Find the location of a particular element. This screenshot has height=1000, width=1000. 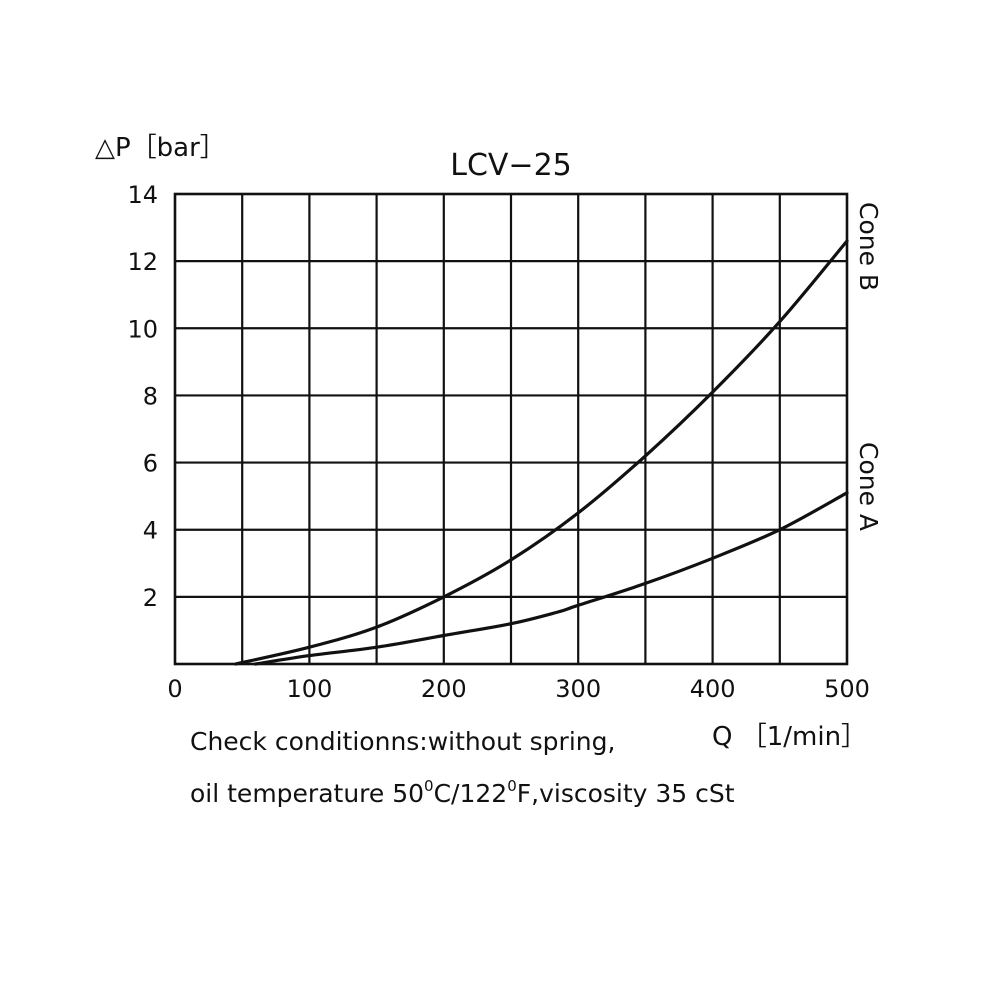

x-tick-label: 300 is located at coordinates (578, 689).